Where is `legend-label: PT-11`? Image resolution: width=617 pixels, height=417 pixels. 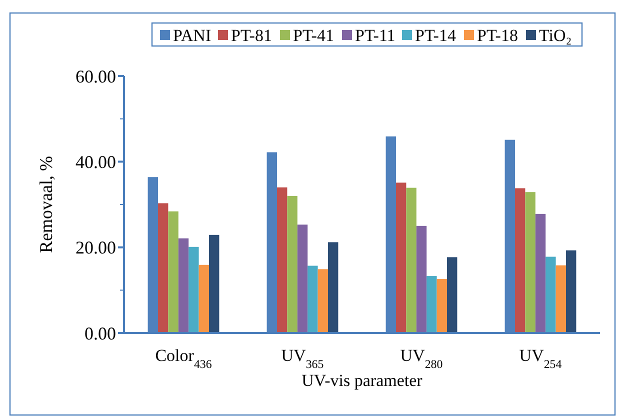
legend-label: PT-11 is located at coordinates (375, 35).